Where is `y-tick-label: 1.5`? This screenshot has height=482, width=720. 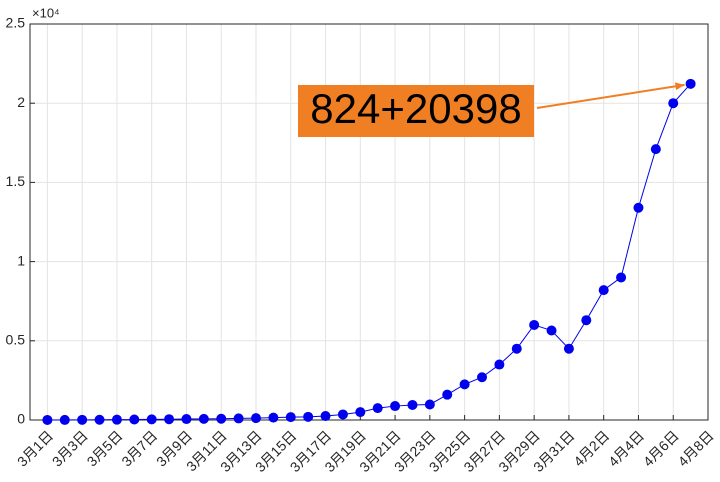 y-tick-label: 1.5 is located at coordinates (16, 181).